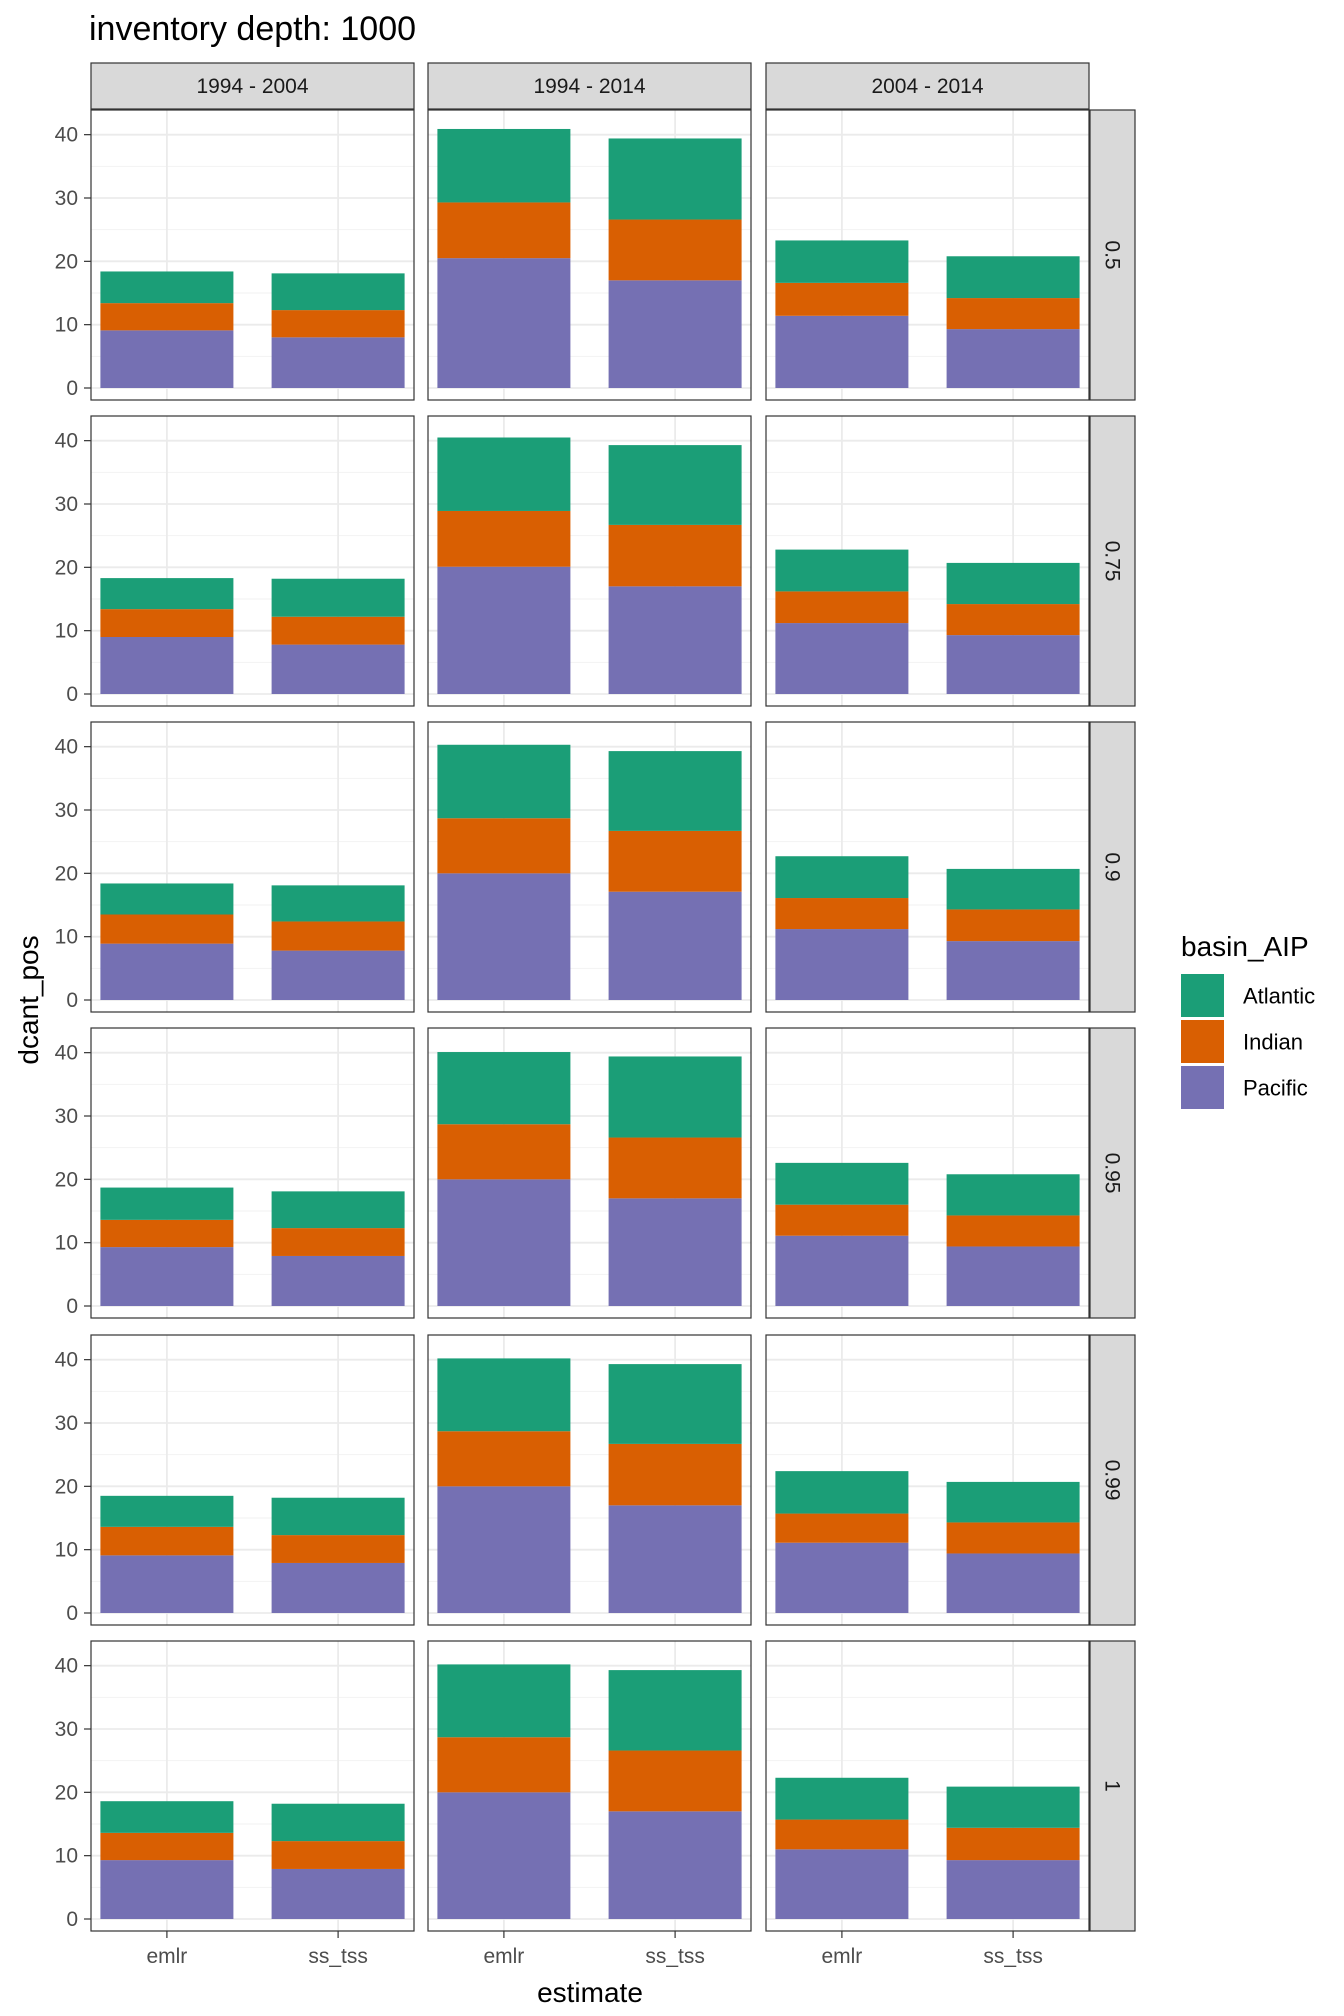 The height and width of the screenshot is (2016, 1344). Describe the element at coordinates (1245, 946) in the screenshot. I see `legend-title: basin_AIP` at that location.